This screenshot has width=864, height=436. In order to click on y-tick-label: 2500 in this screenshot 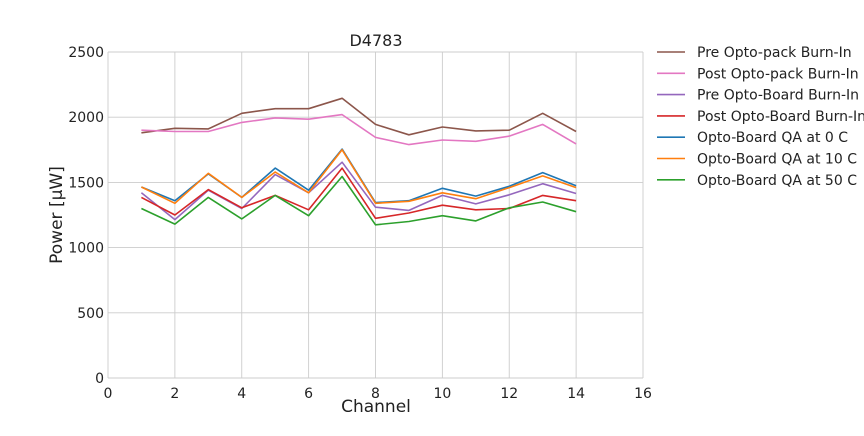, I will do `click(86, 53)`.